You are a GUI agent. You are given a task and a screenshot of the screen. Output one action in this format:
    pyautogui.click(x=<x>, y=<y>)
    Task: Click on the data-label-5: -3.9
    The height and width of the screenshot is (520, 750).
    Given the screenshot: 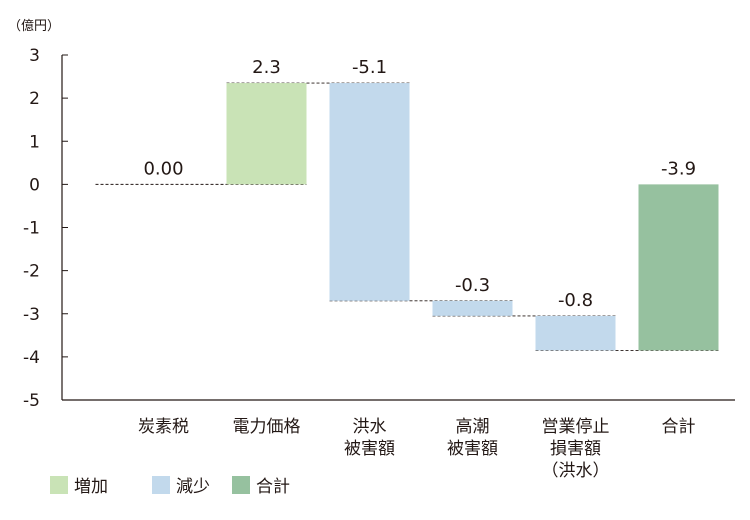 What is the action you would take?
    pyautogui.click(x=678, y=168)
    